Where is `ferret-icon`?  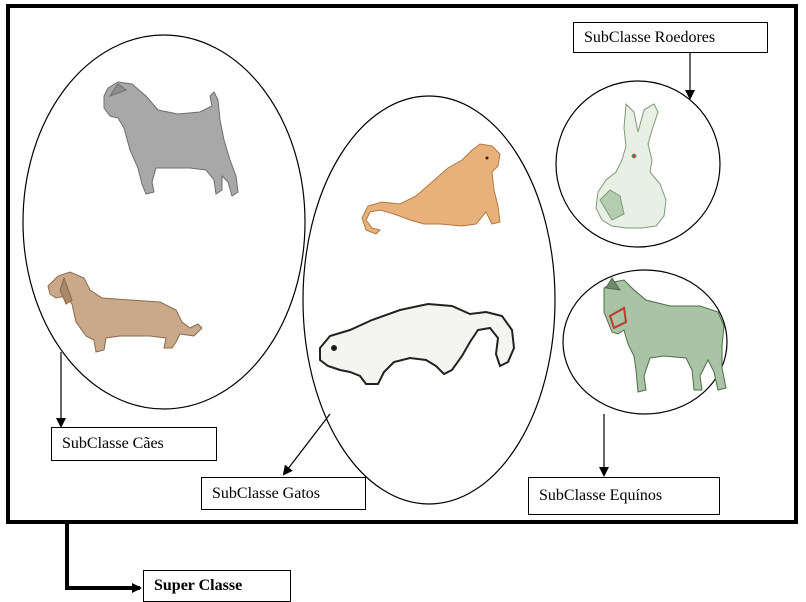
ferret-icon is located at coordinates (417, 343).